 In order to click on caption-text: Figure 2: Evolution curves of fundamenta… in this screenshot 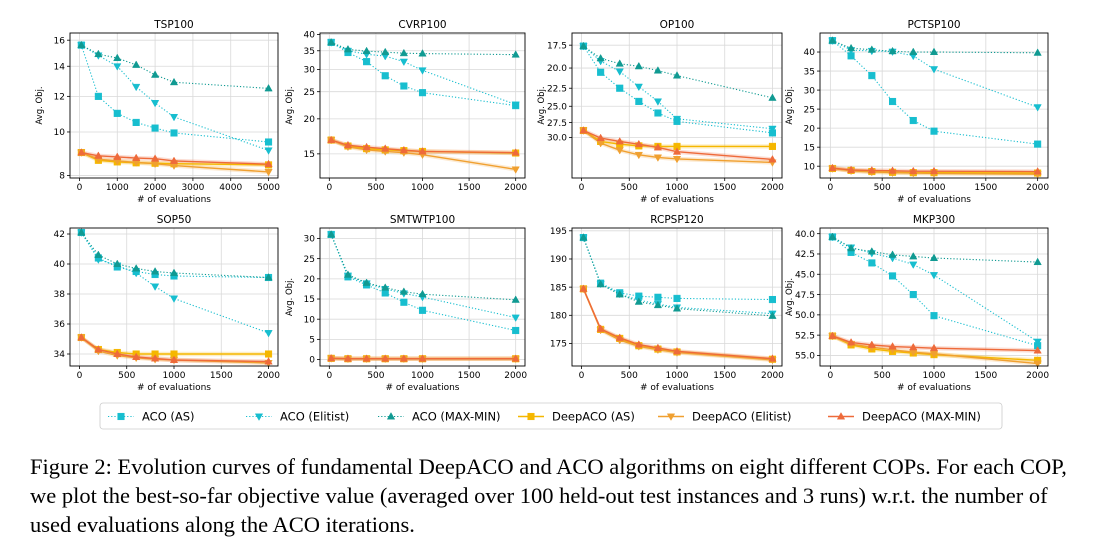, I will do `click(548, 495)`.